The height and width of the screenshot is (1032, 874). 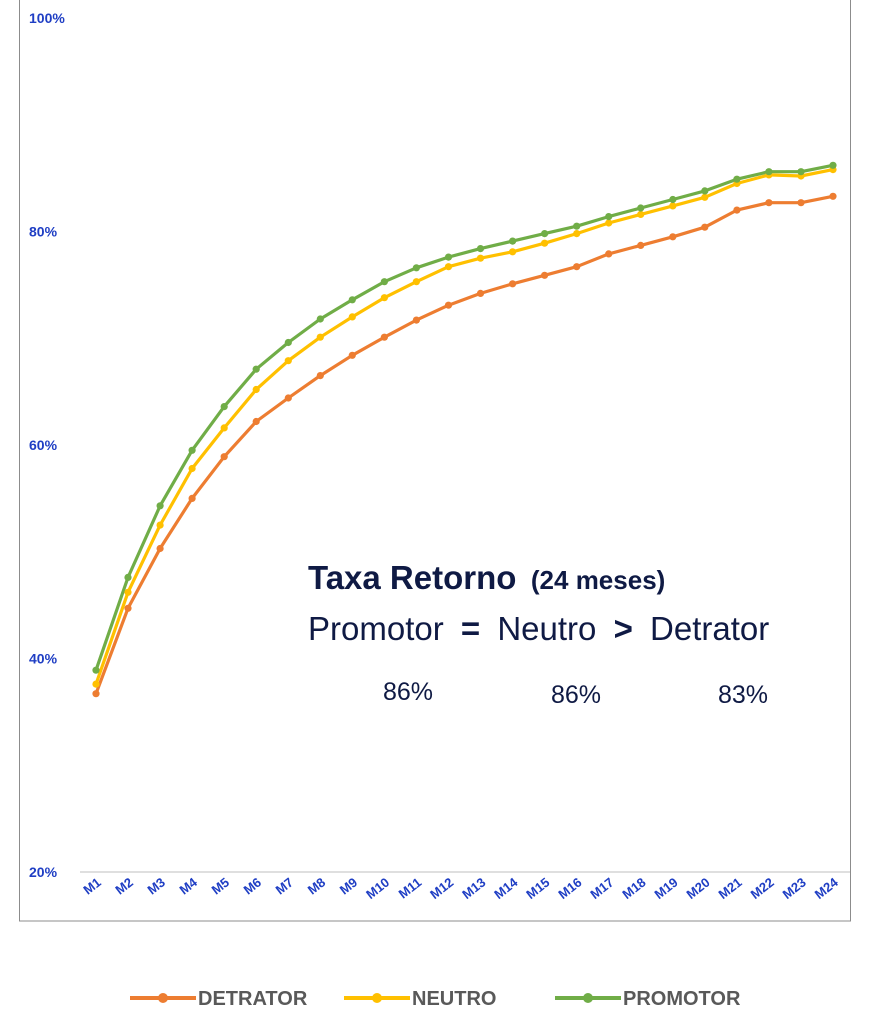 What do you see at coordinates (470, 628) in the screenshot?
I see `annotation-equal-sign: =` at bounding box center [470, 628].